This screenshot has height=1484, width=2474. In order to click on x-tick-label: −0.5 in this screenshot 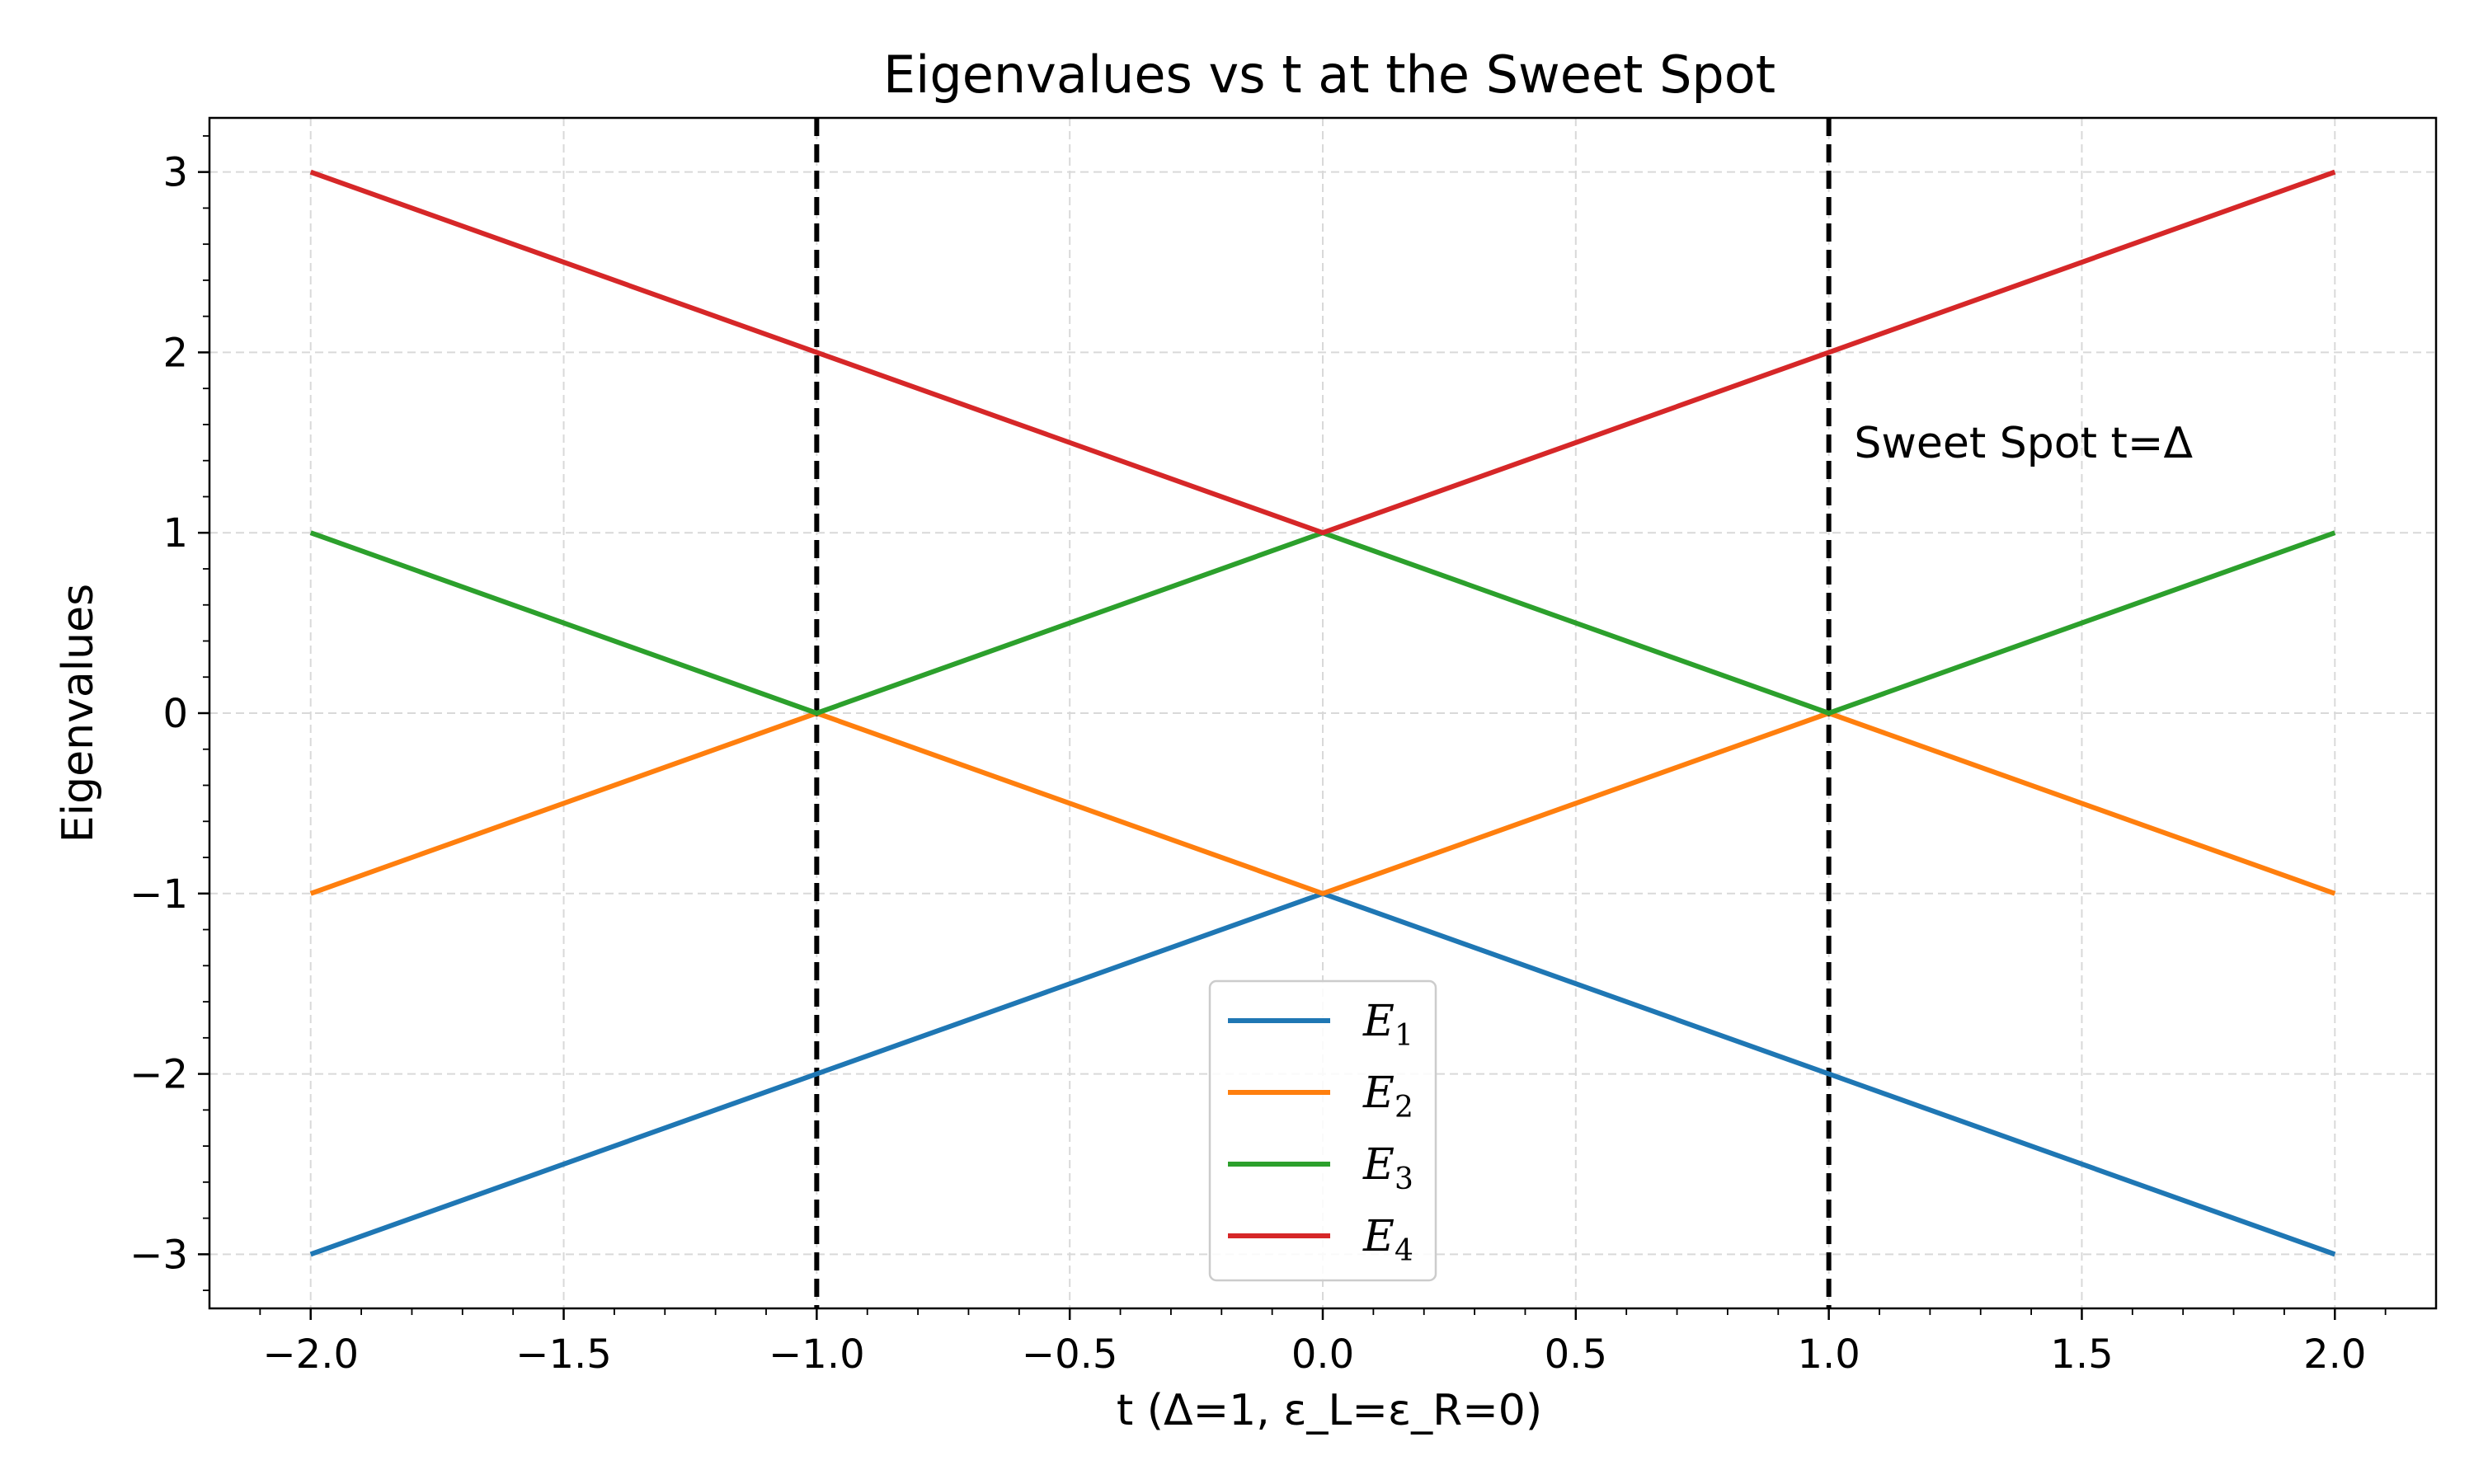, I will do `click(1070, 1354)`.